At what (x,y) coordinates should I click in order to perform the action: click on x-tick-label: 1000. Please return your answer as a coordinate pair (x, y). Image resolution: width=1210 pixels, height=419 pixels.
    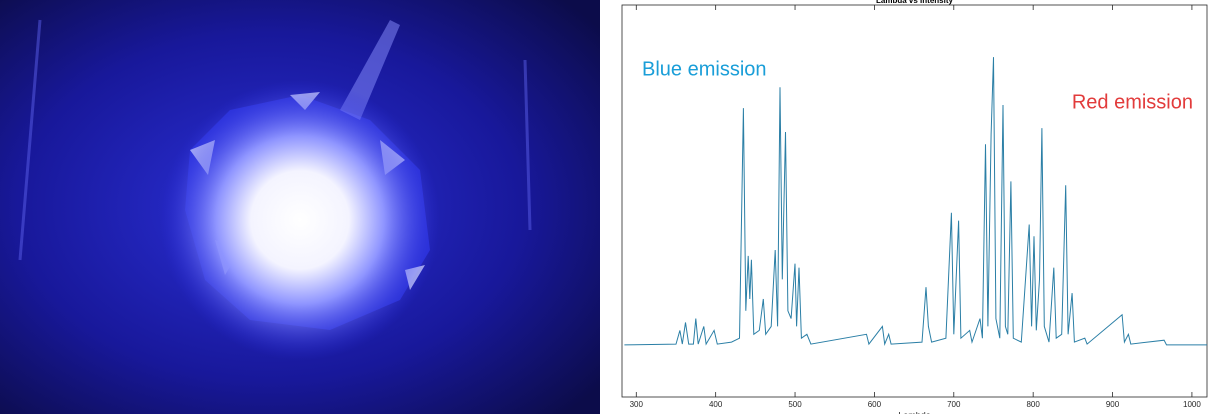
    Looking at the image, I should click on (1192, 404).